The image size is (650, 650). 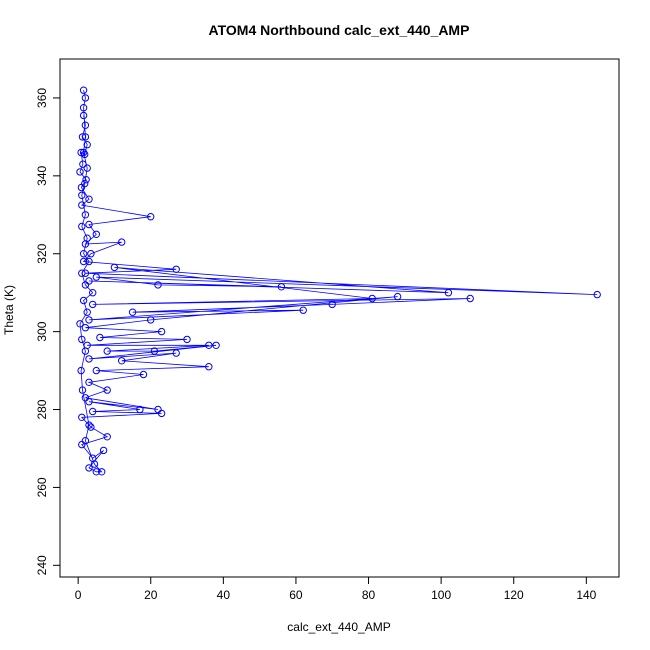 What do you see at coordinates (586, 595) in the screenshot?
I see `x-tick-label: 140` at bounding box center [586, 595].